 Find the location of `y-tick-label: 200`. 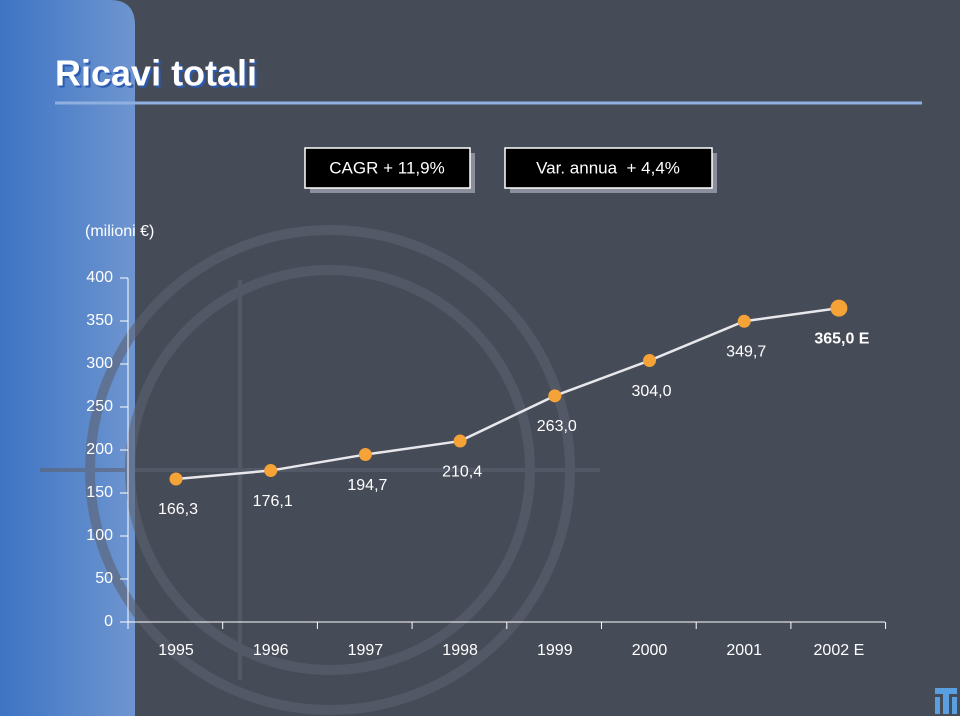

y-tick-label: 200 is located at coordinates (99, 449).